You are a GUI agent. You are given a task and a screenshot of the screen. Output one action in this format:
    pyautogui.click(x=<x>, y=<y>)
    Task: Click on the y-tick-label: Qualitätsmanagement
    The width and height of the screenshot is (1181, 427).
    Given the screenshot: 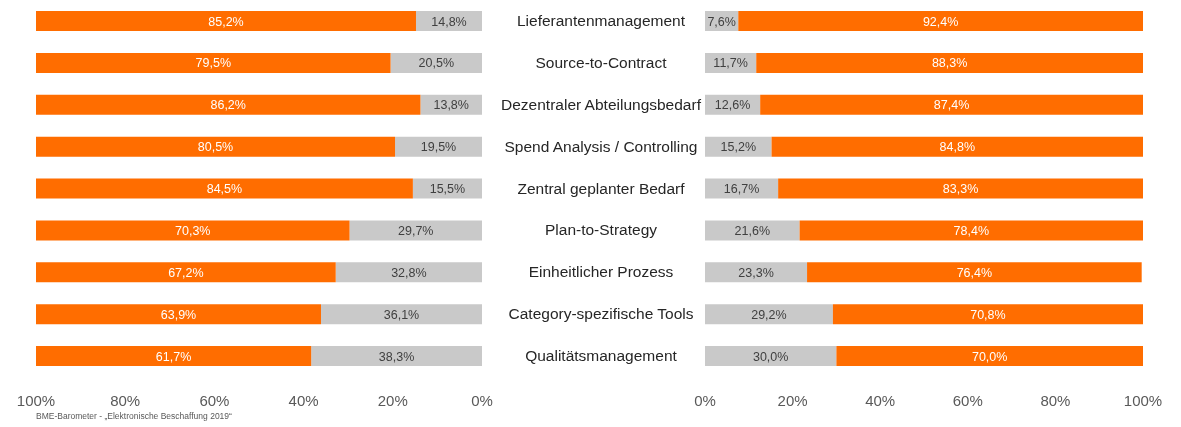 What is the action you would take?
    pyautogui.click(x=601, y=356)
    